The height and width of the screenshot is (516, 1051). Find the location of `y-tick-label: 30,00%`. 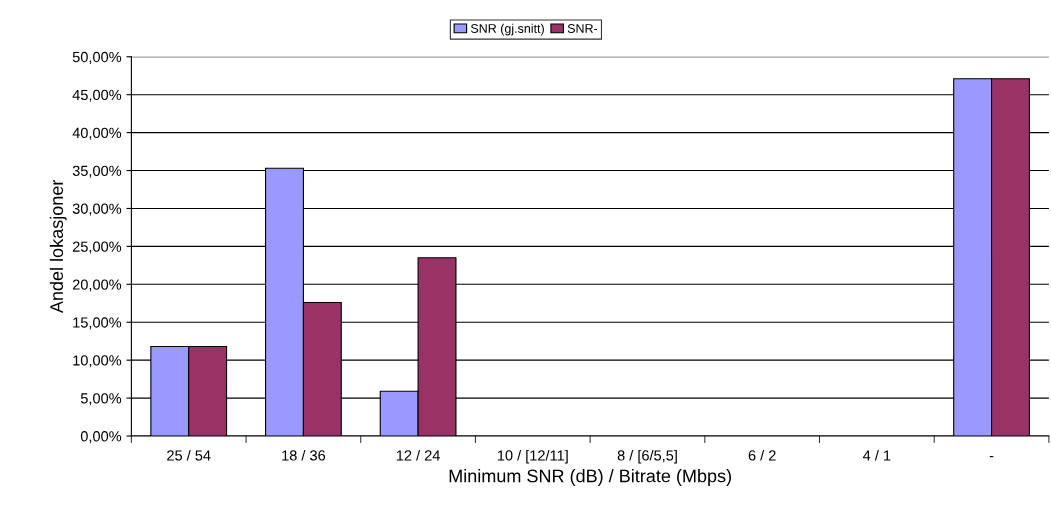

y-tick-label: 30,00% is located at coordinates (97, 209).